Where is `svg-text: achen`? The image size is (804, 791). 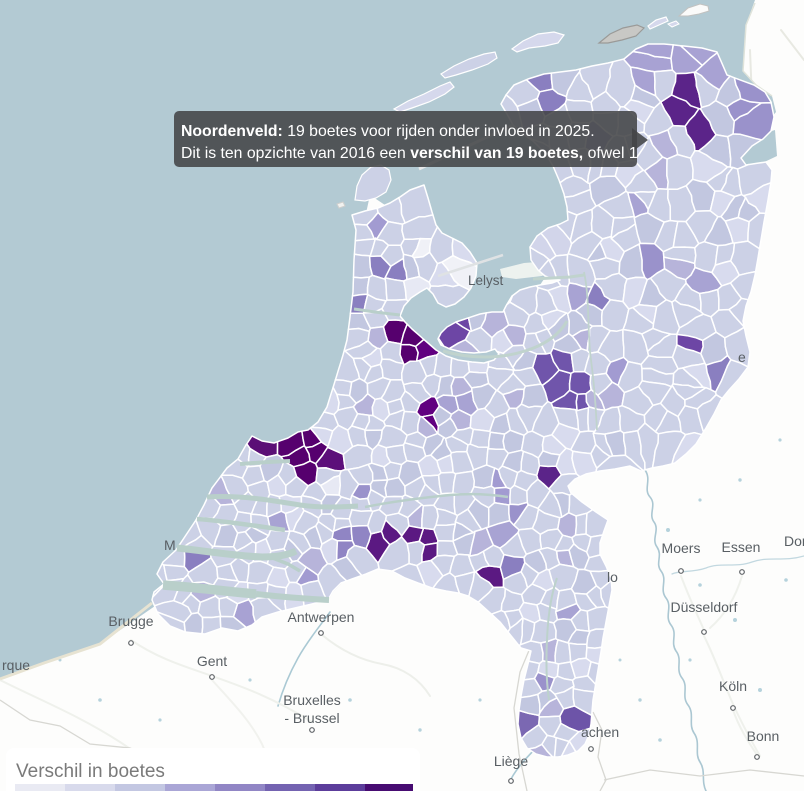 svg-text: achen is located at coordinates (600, 732).